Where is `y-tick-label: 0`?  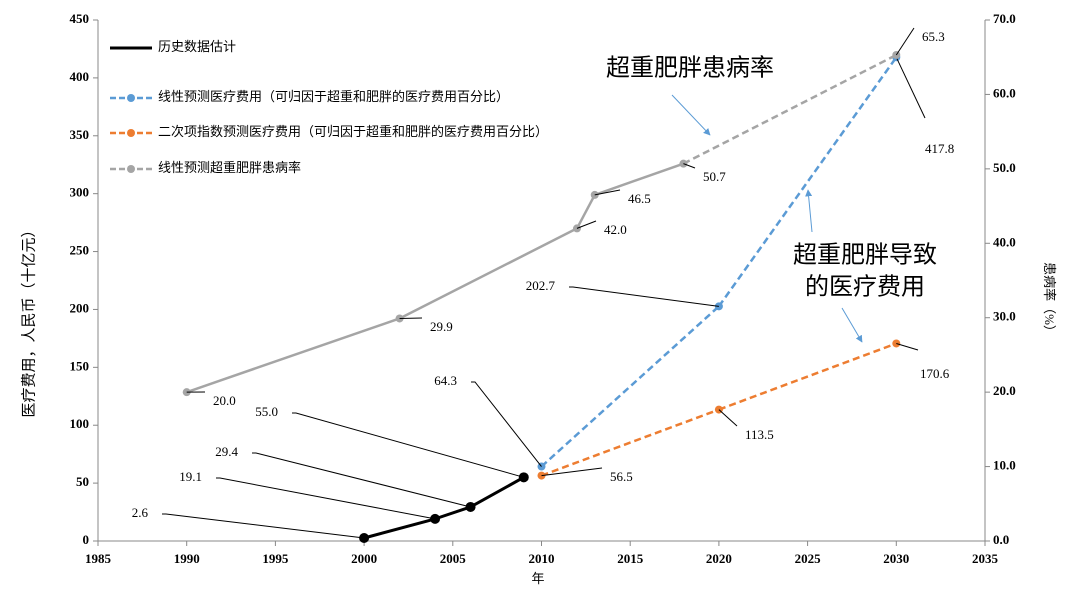
y-tick-label: 0 is located at coordinates (86, 539).